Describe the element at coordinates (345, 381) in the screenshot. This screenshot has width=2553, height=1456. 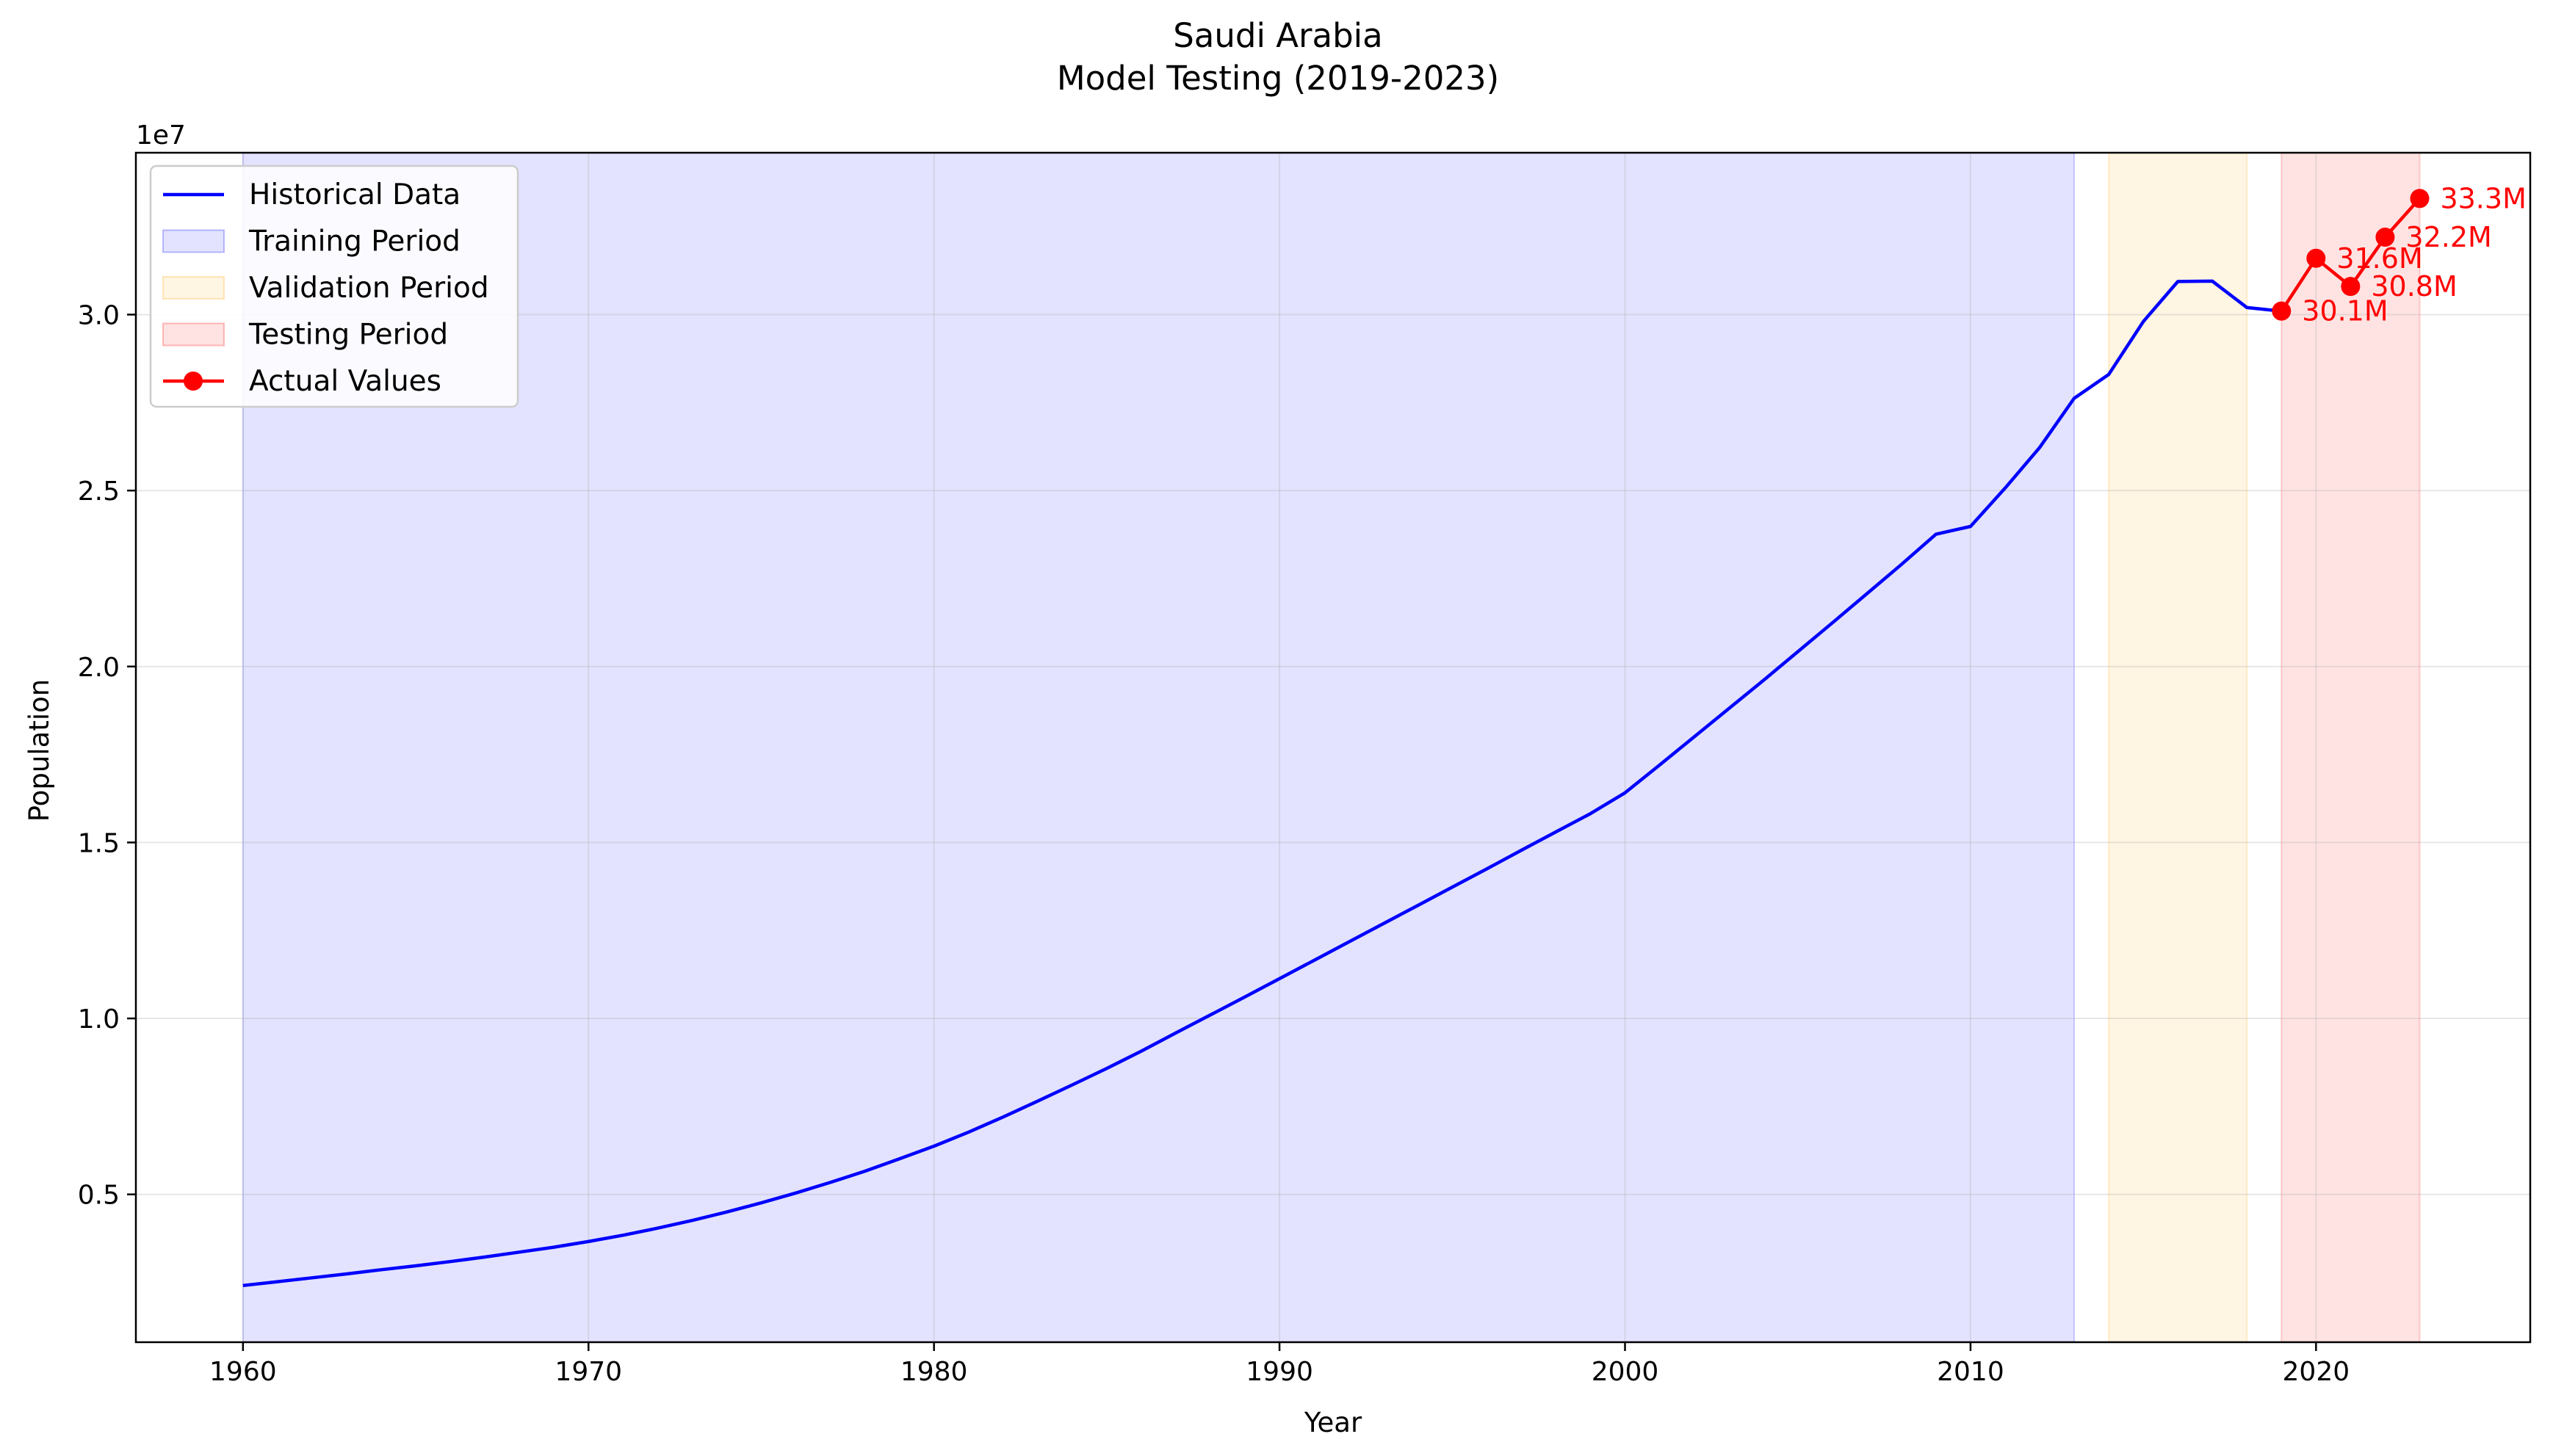
I see `legend-label-4: Actual Values` at that location.